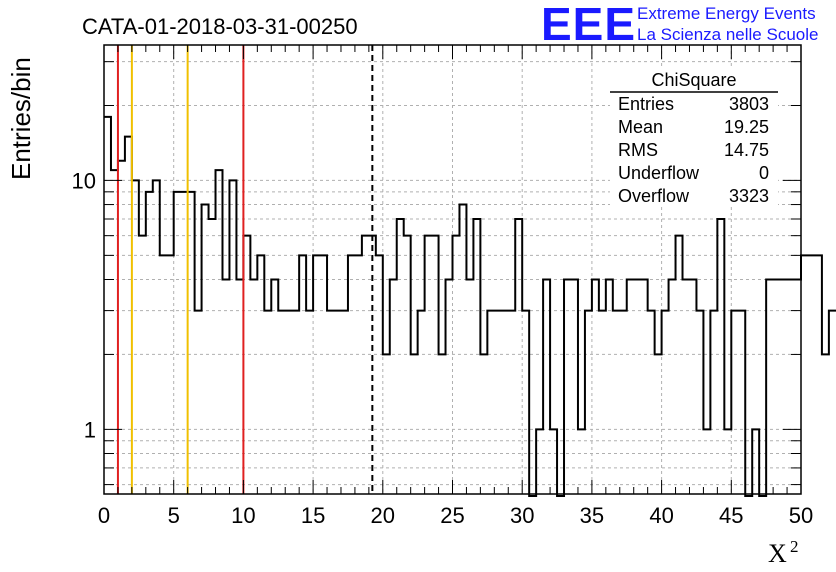 Image resolution: width=836 pixels, height=572 pixels. Describe the element at coordinates (777, 553) in the screenshot. I see `x-axis-label-main: X` at that location.